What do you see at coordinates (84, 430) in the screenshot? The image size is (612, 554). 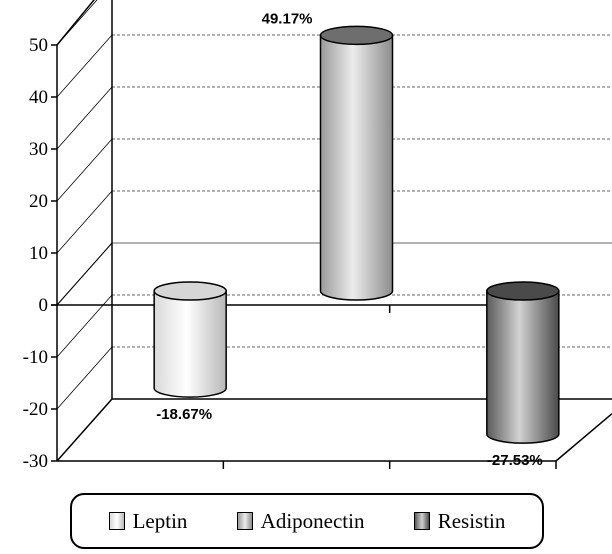 I see `floor-left-edge` at bounding box center [84, 430].